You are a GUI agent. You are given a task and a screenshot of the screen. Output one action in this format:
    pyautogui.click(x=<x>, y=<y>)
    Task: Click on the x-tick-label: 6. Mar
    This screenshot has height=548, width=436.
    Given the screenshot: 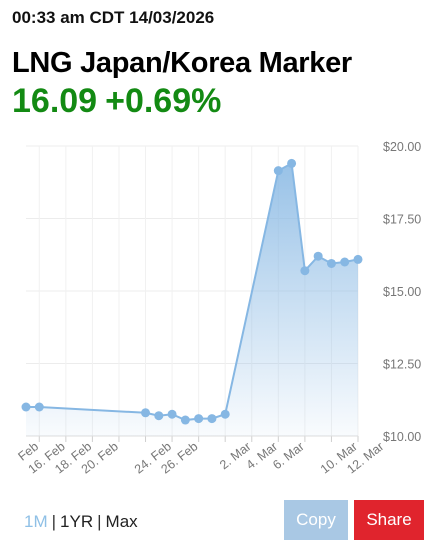 What is the action you would take?
    pyautogui.click(x=288, y=455)
    